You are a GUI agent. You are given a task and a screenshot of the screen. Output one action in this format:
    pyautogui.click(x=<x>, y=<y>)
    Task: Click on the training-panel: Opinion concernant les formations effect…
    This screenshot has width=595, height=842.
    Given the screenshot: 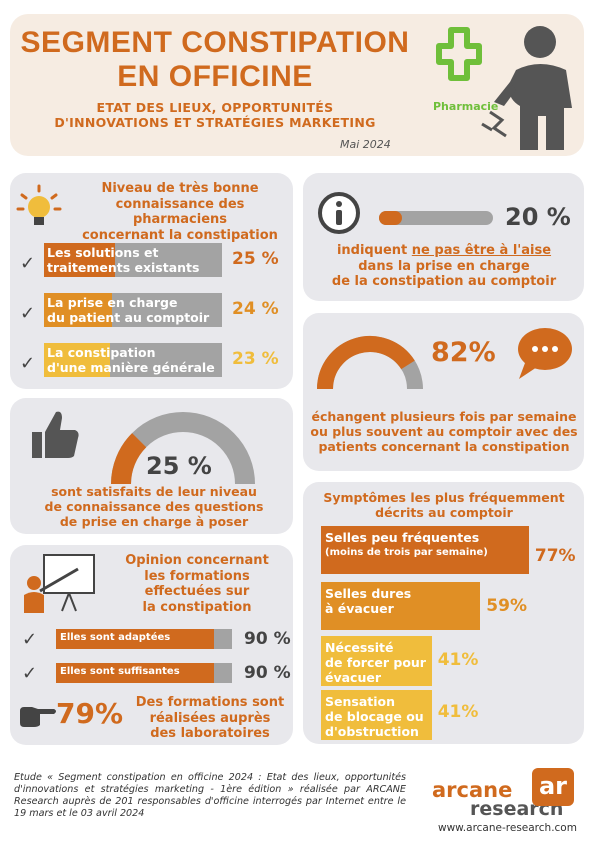 What is the action you would take?
    pyautogui.click(x=151, y=645)
    